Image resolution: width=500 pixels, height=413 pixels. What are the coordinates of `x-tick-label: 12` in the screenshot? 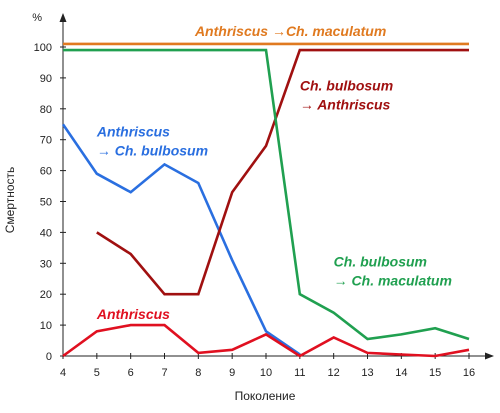 It's located at (334, 373).